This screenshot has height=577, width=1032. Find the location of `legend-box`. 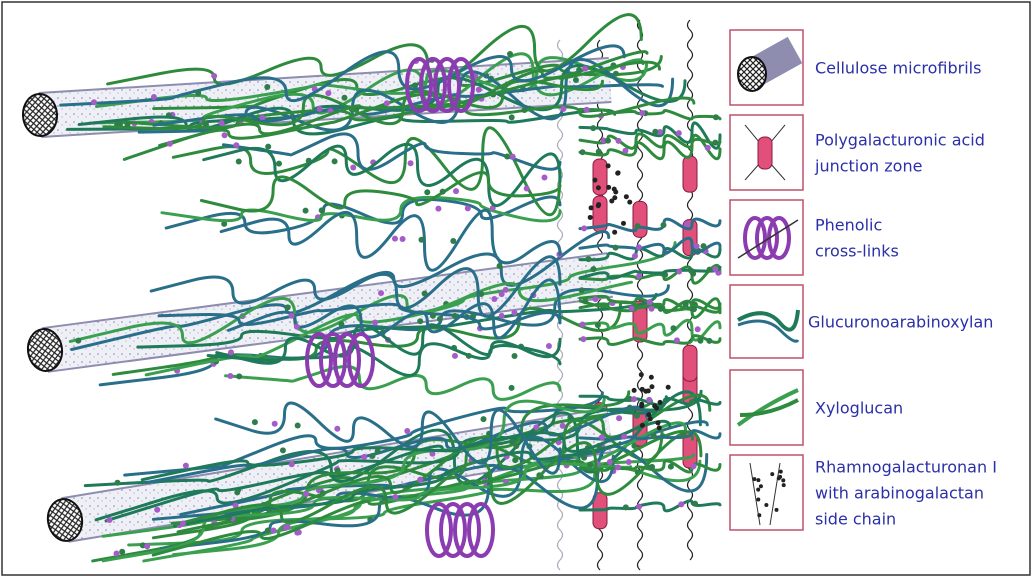

legend-box is located at coordinates (766, 152).